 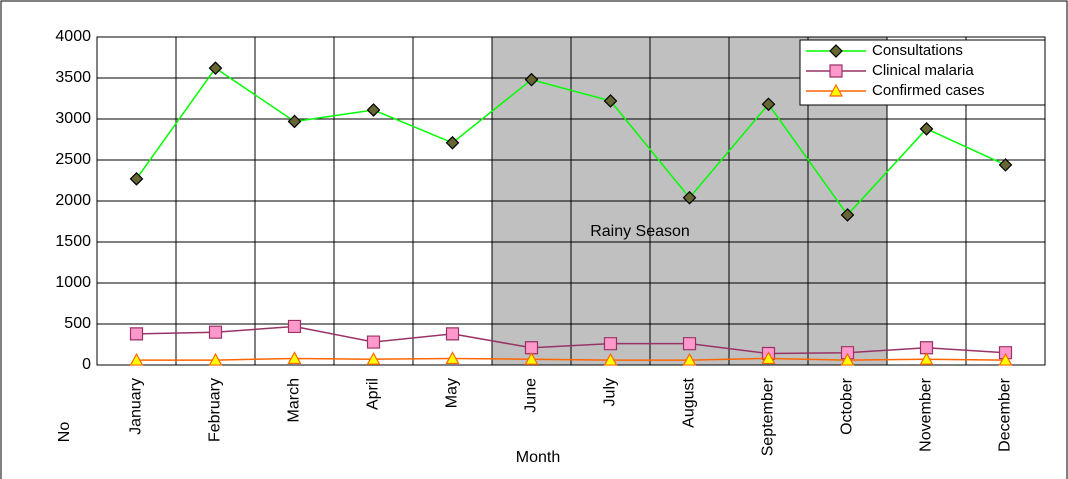 What do you see at coordinates (847, 406) in the screenshot?
I see `x-tick-label: October` at bounding box center [847, 406].